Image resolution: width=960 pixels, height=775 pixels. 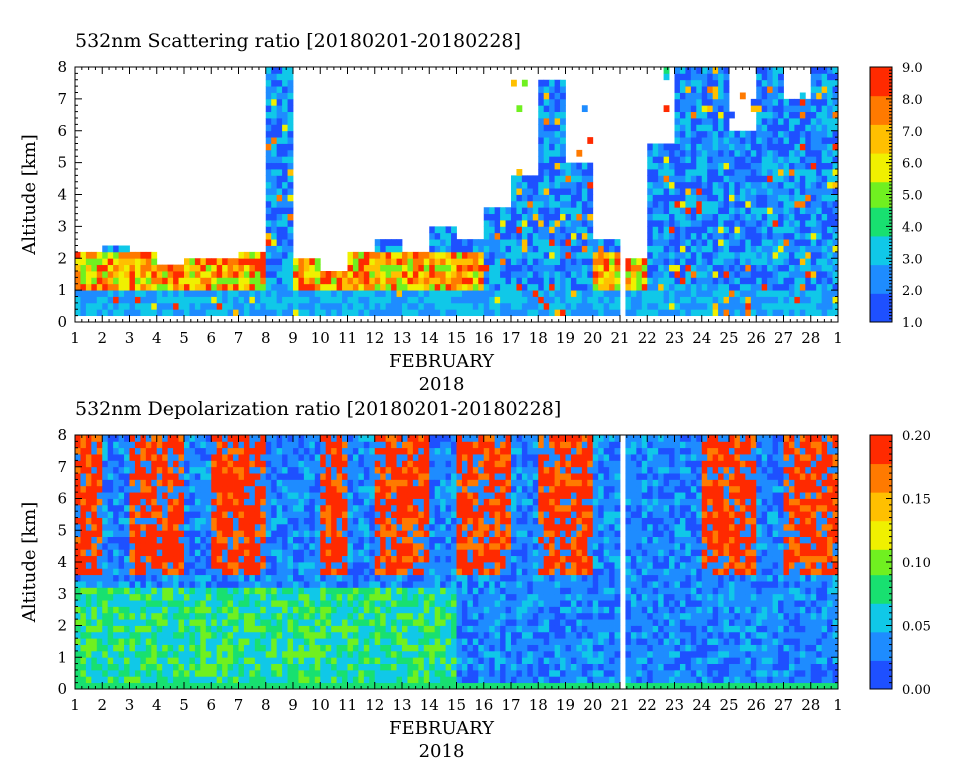 I want to click on colorbar-step, so click(x=881, y=305).